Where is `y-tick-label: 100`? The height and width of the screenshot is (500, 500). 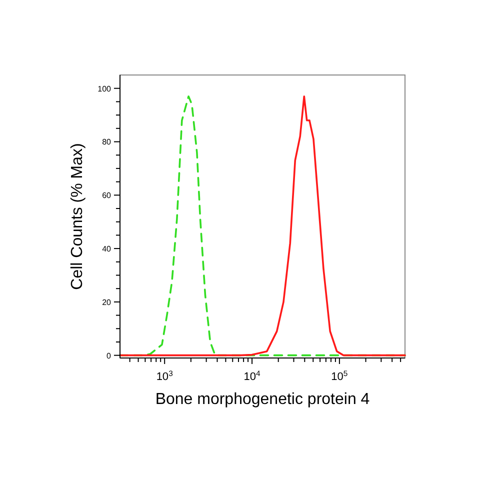 y-tick-label: 100 is located at coordinates (105, 89).